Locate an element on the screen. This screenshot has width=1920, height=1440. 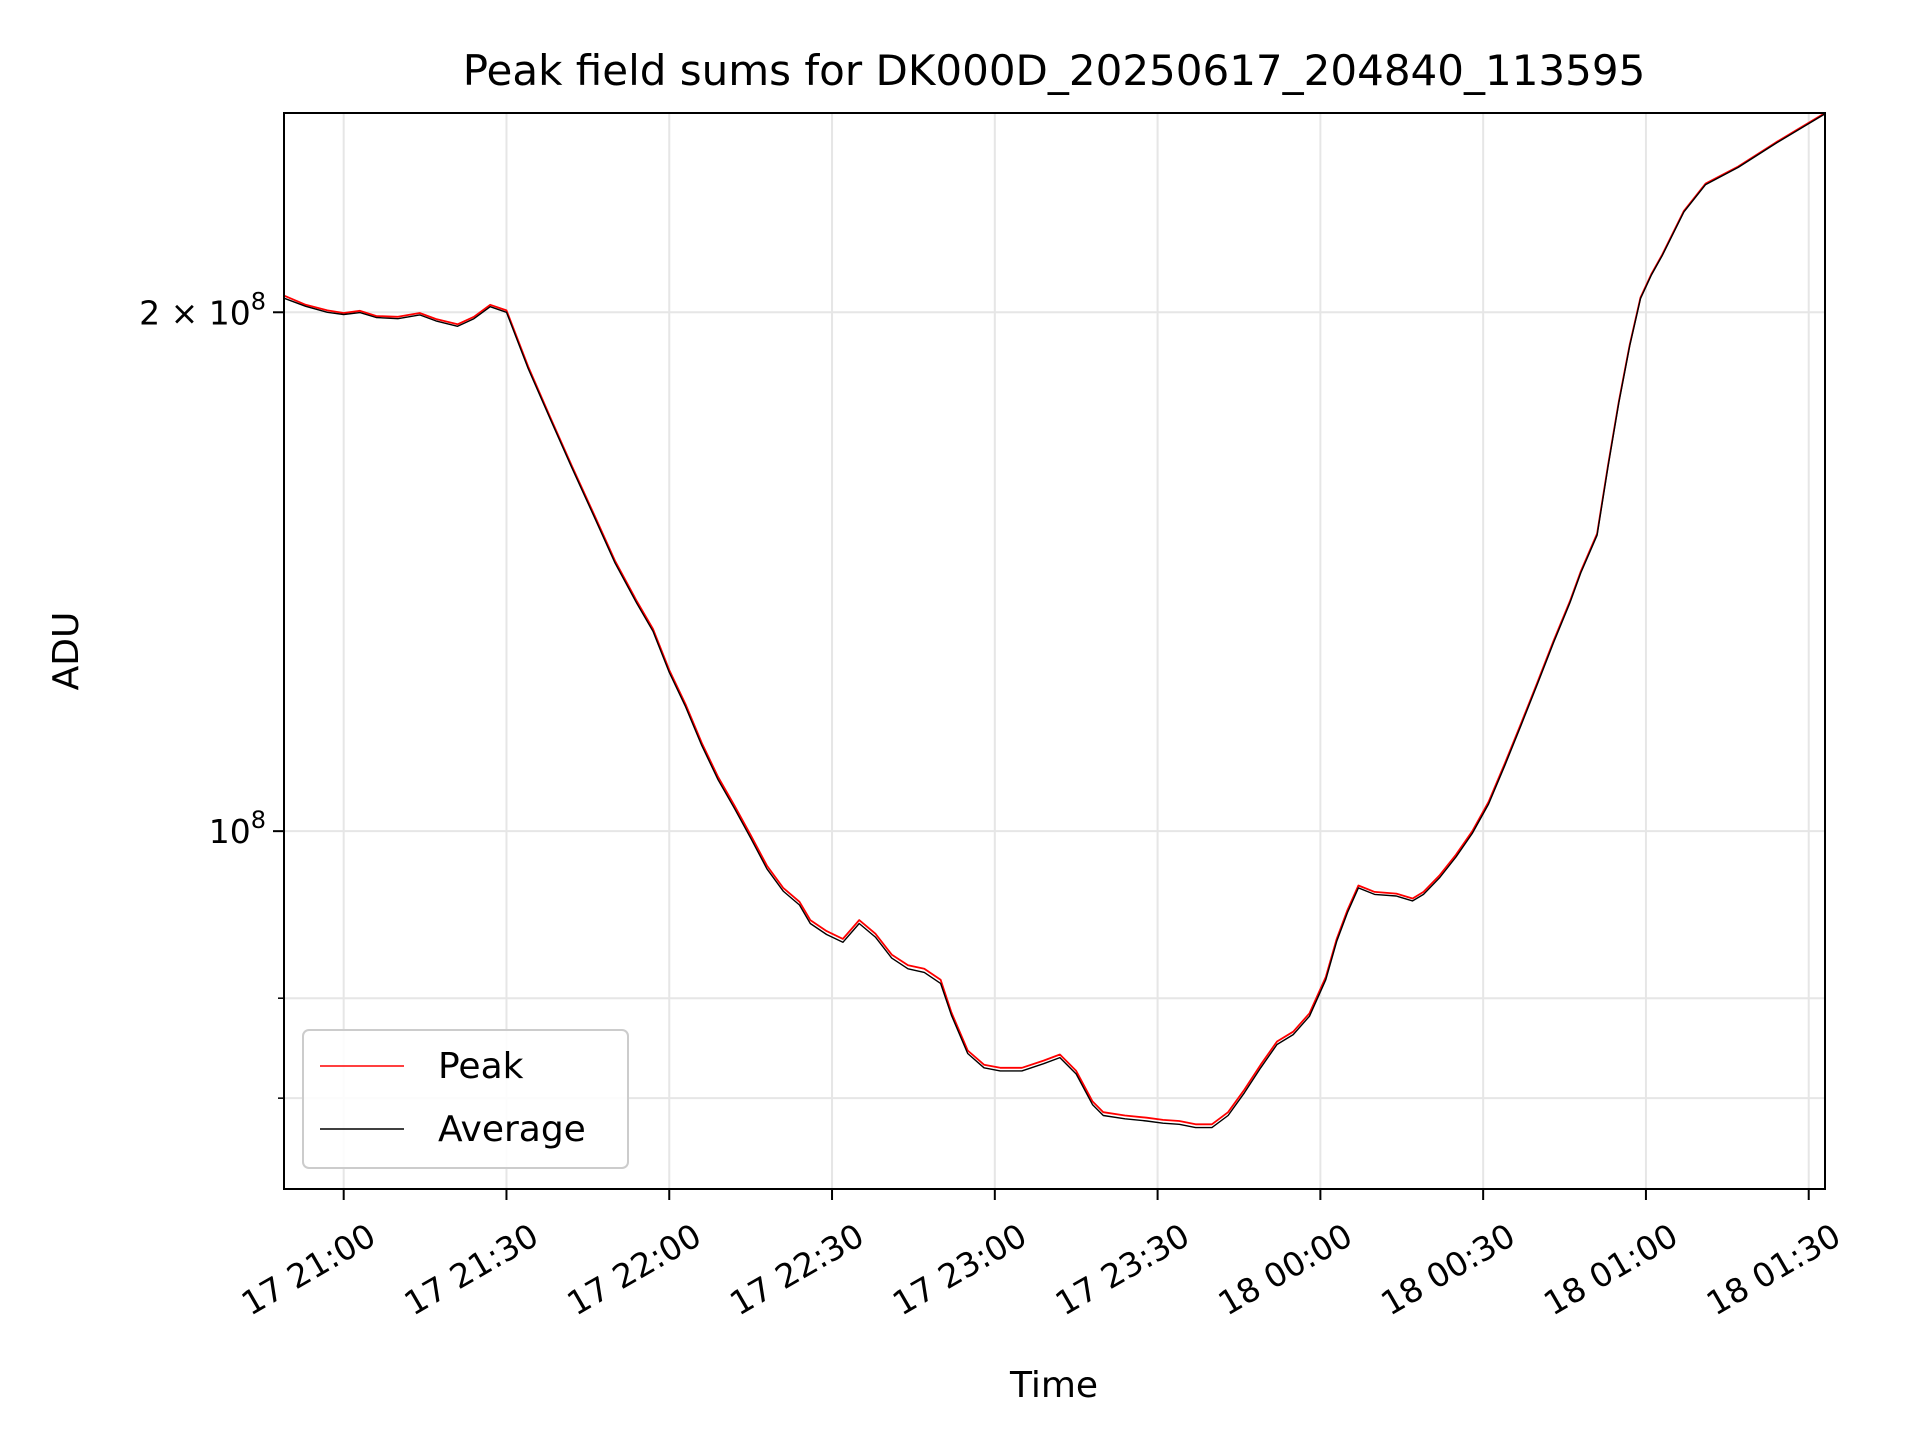
y-axis-ticks: 108 2 × 108 is located at coordinates (211, 693).